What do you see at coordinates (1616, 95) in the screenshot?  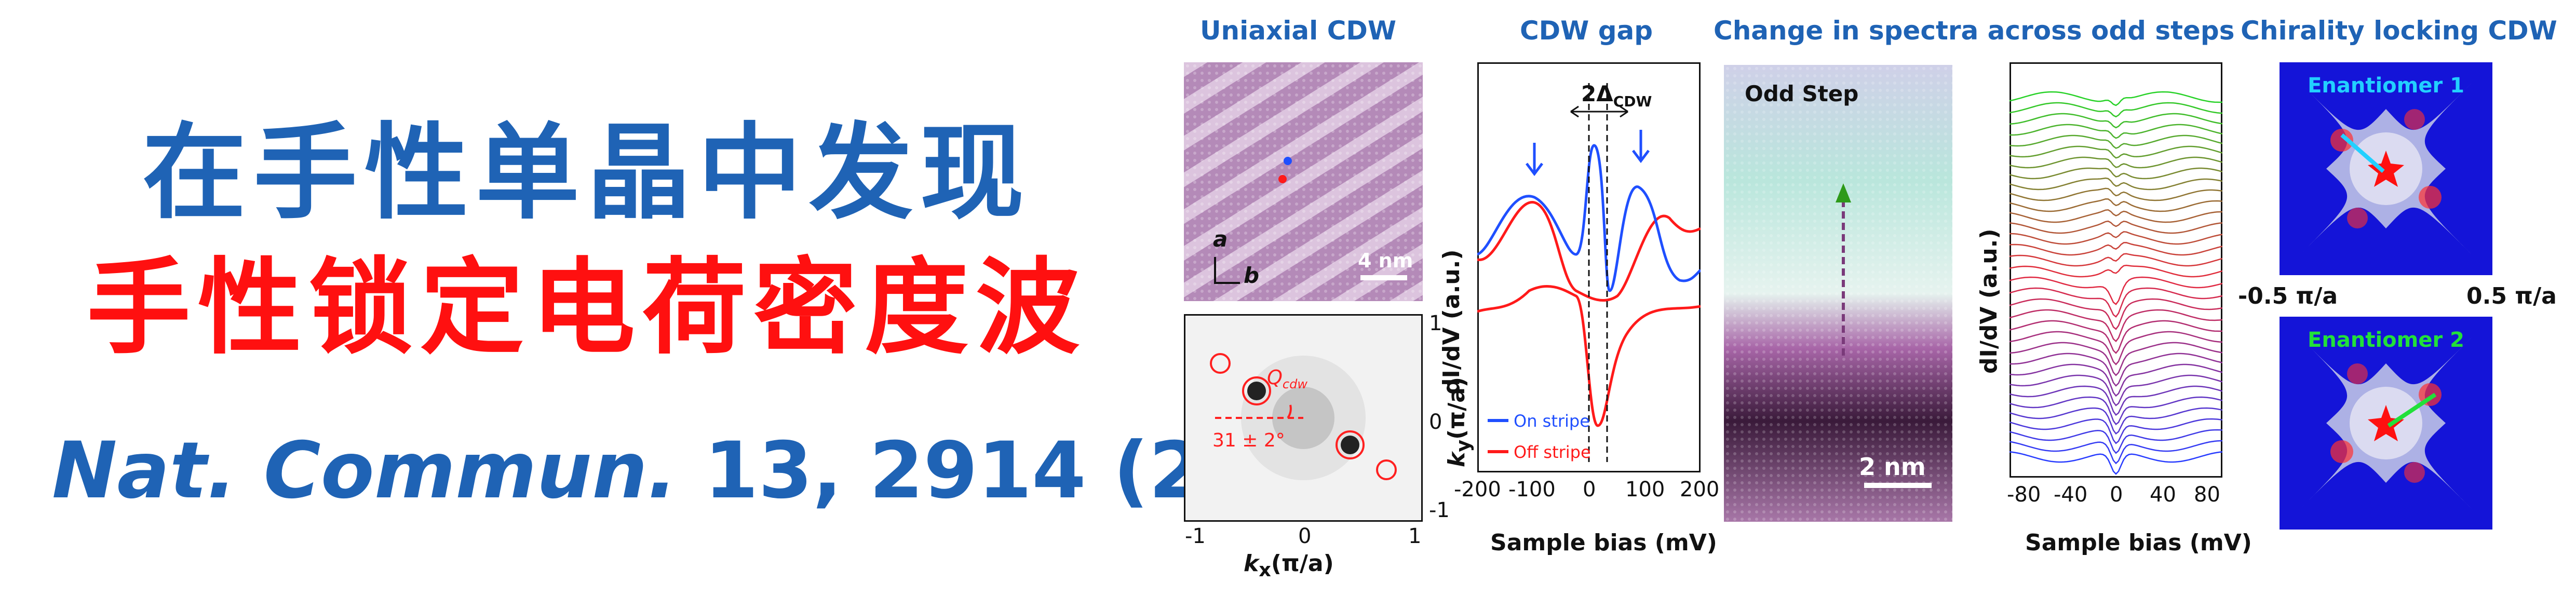 I see `gap-label: 2ΔCDW` at bounding box center [1616, 95].